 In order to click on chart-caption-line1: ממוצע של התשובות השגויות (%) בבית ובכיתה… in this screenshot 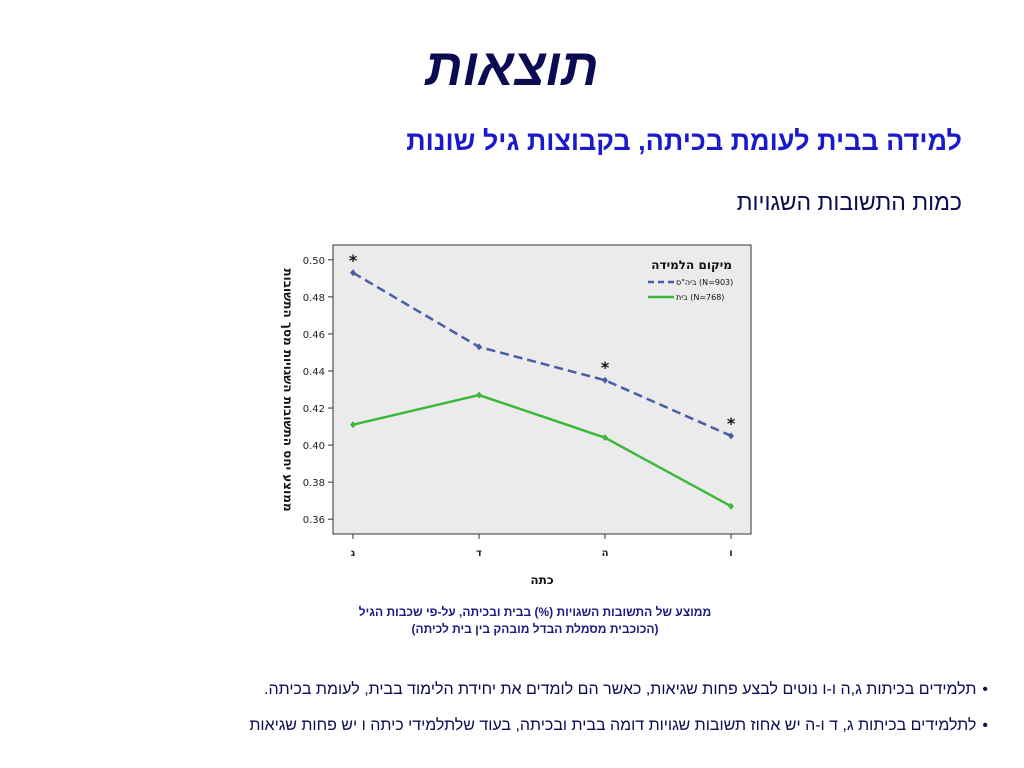, I will do `click(535, 612)`.